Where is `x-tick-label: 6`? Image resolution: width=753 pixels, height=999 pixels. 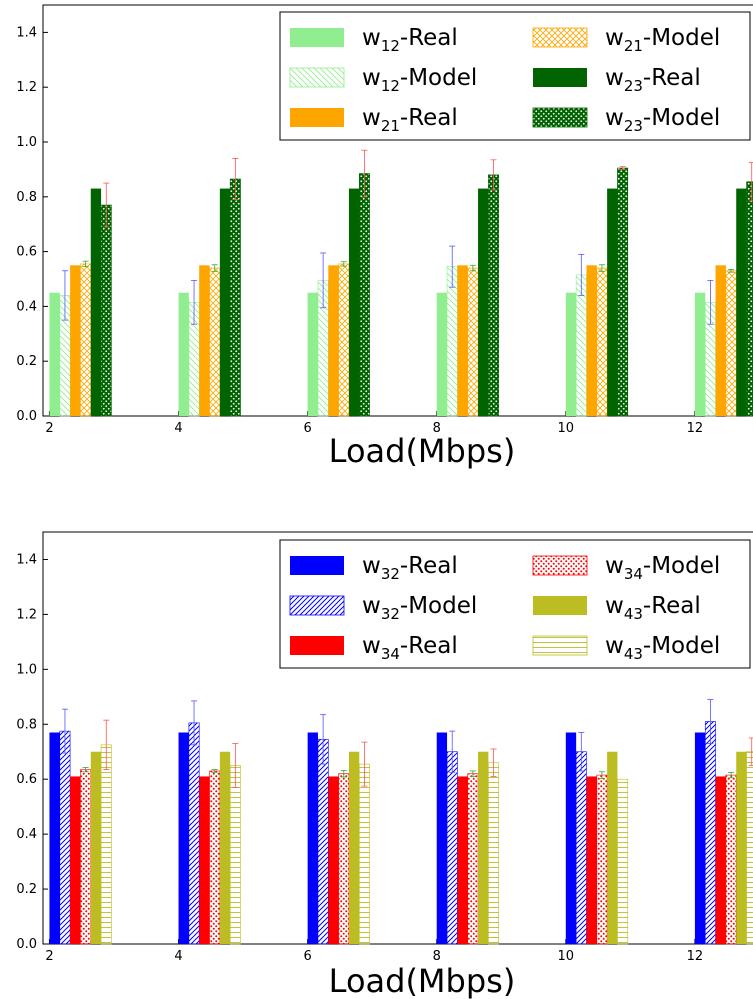 x-tick-label: 6 is located at coordinates (307, 428).